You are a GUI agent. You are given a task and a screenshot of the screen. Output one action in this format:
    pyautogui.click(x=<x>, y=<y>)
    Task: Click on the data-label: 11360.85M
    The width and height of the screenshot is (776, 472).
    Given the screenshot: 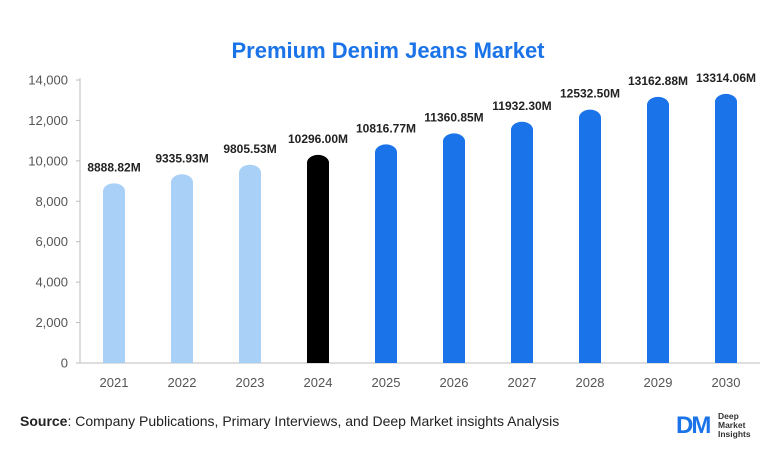 What is the action you would take?
    pyautogui.click(x=453, y=117)
    